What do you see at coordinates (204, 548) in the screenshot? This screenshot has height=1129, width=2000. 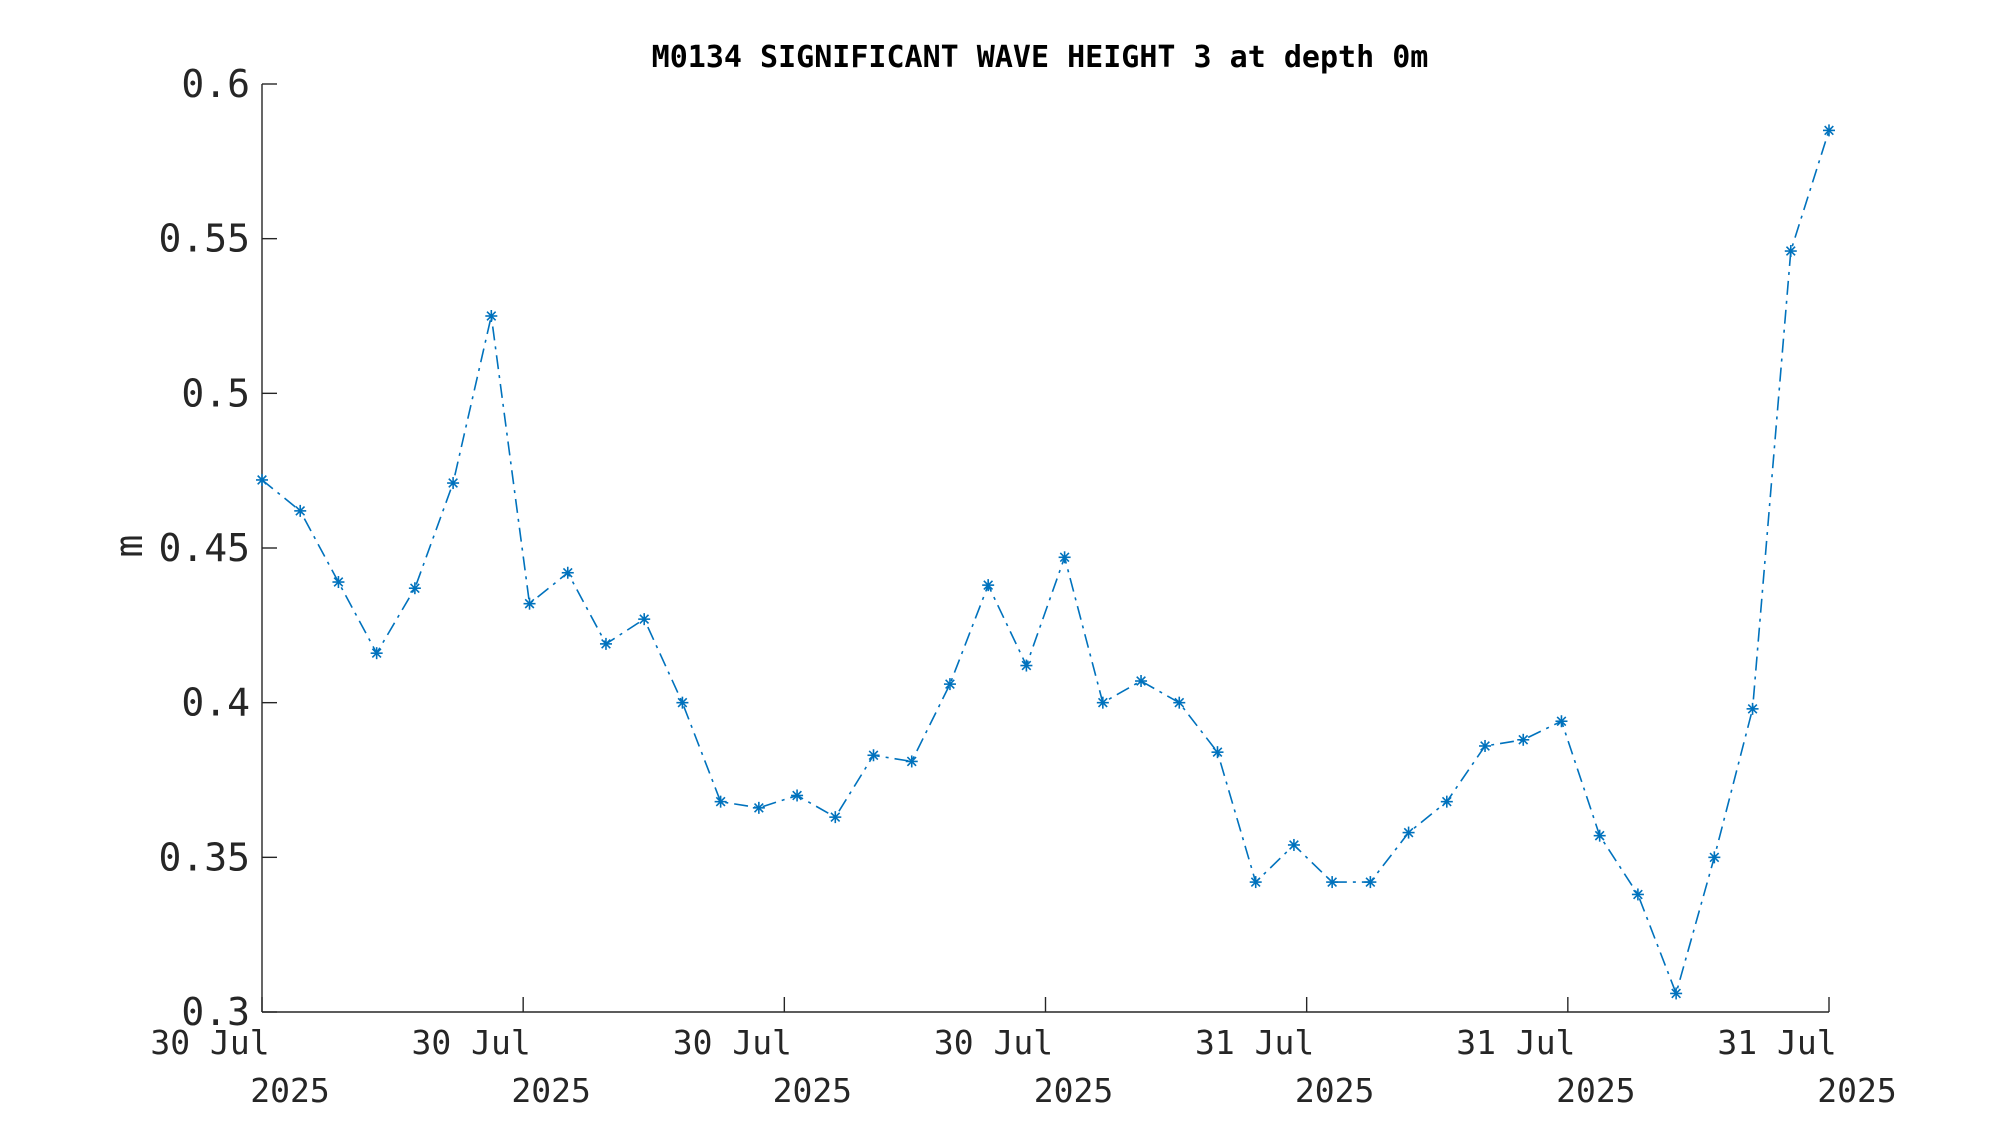 I see `y-tick-label: 0.45` at bounding box center [204, 548].